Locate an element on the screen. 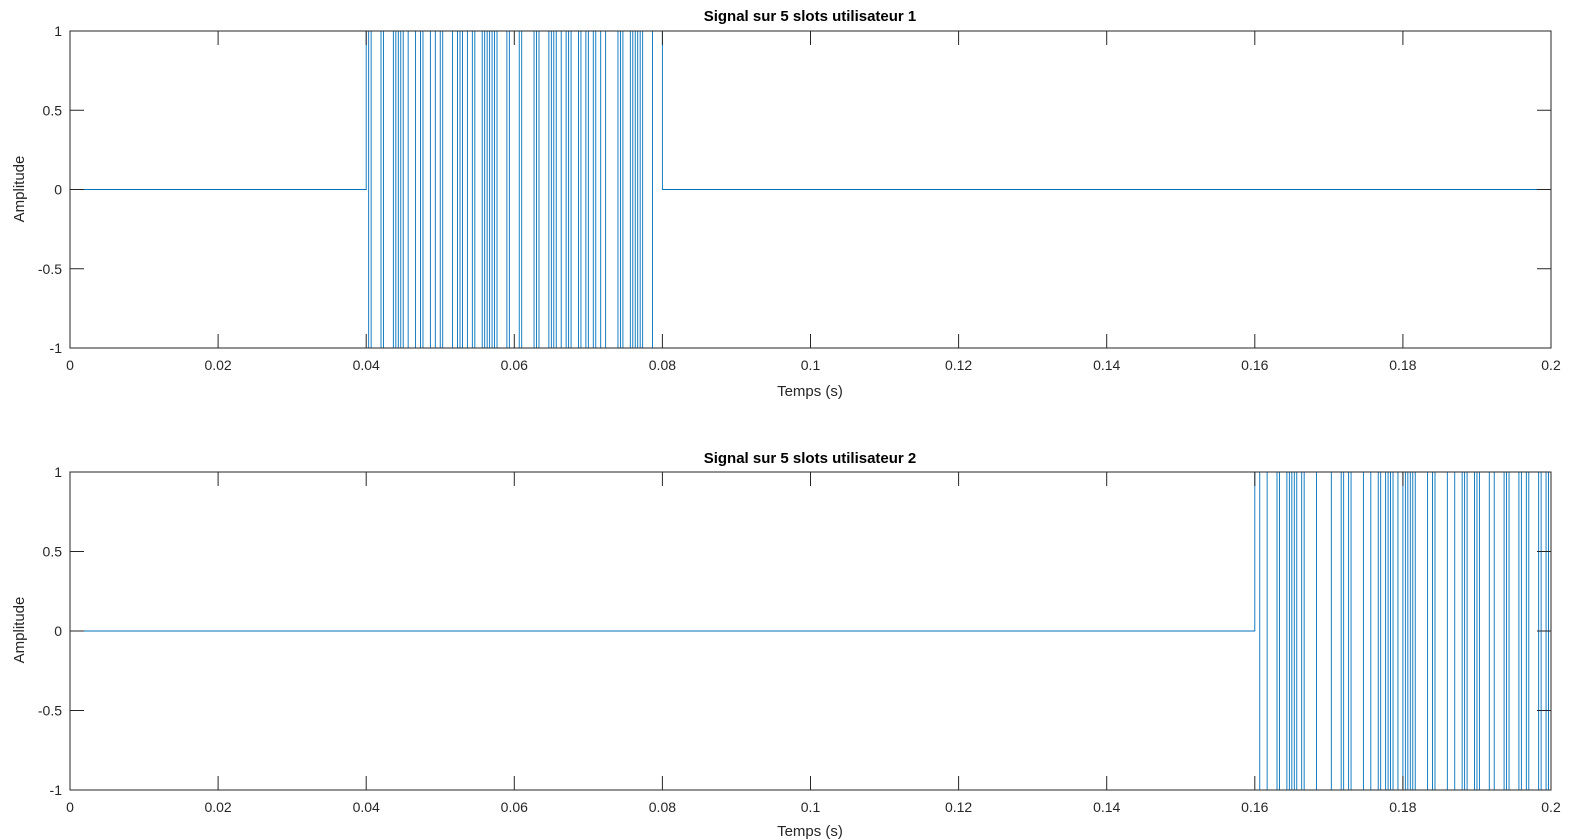 The image size is (1576, 840). plot-title: Signal sur 5 slots utilisateur 2 is located at coordinates (810, 458).